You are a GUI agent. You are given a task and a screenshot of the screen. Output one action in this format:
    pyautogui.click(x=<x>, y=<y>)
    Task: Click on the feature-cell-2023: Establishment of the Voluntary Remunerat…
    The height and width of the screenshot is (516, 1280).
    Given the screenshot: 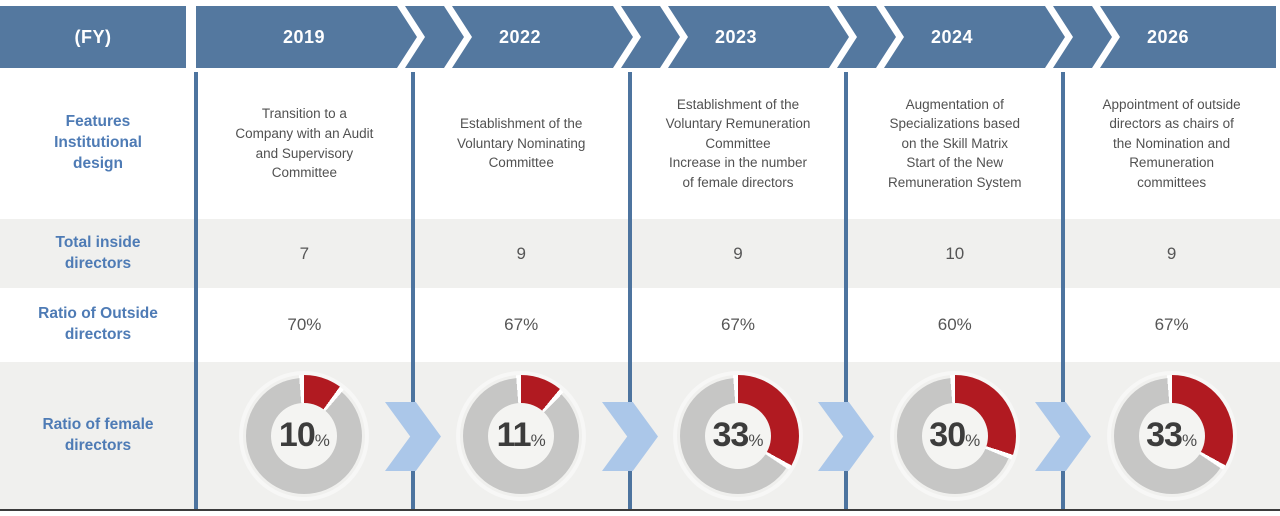 What is the action you would take?
    pyautogui.click(x=738, y=143)
    